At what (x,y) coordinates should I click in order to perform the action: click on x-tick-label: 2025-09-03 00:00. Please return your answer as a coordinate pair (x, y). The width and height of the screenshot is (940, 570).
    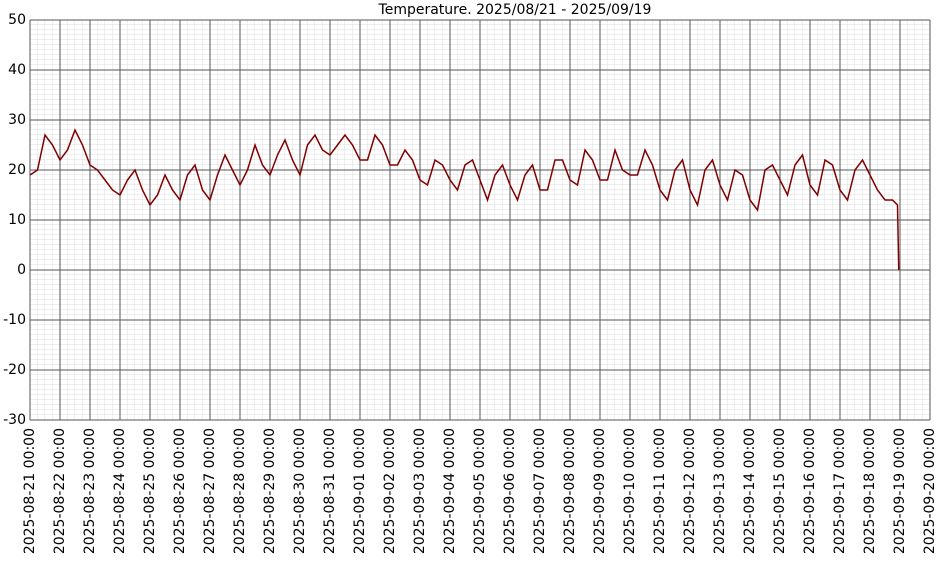
    Looking at the image, I should click on (420, 491).